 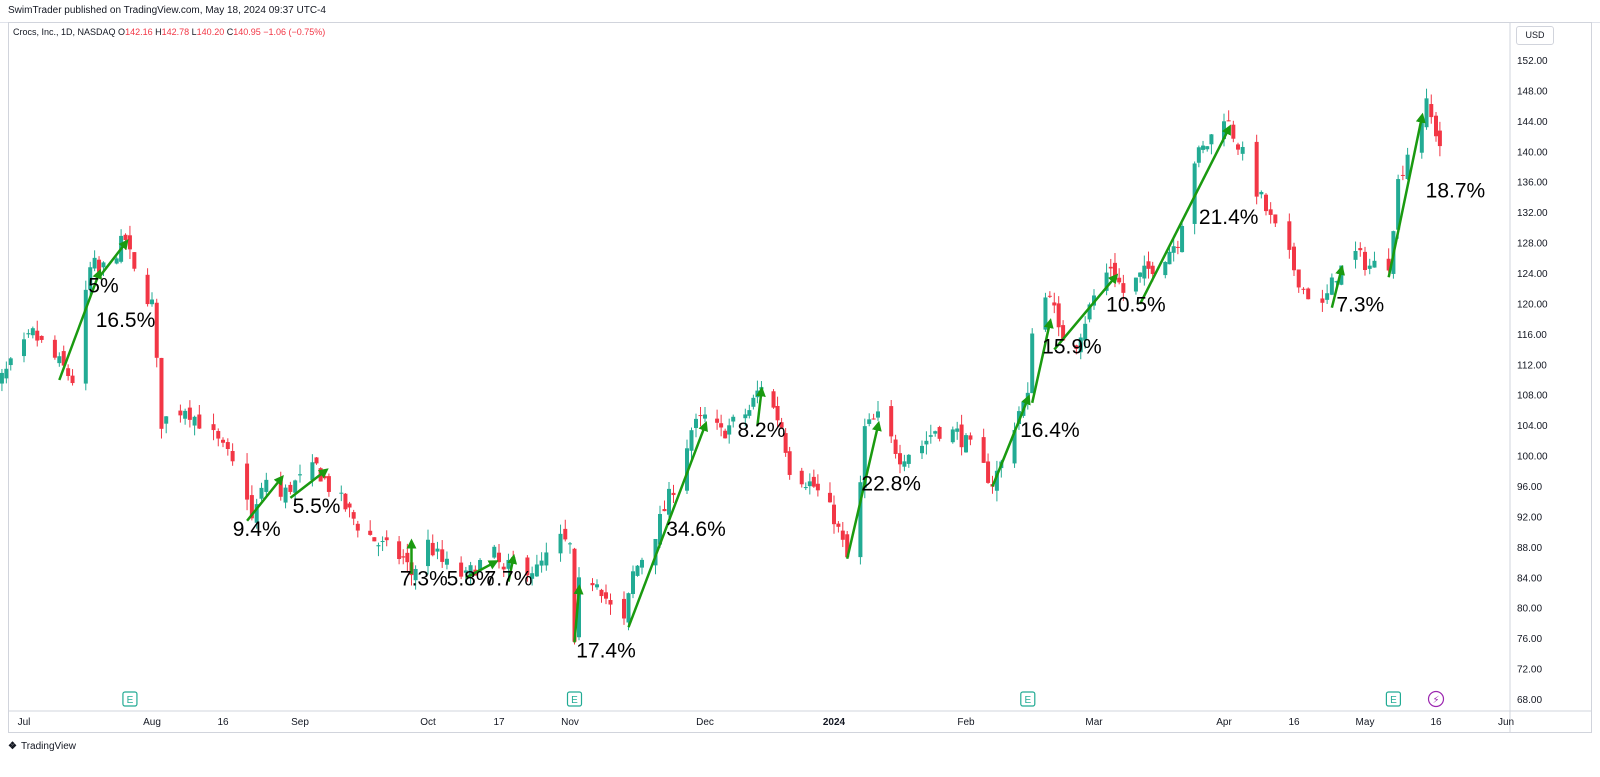 What do you see at coordinates (1532, 213) in the screenshot?
I see `y-tick-label: 132.00` at bounding box center [1532, 213].